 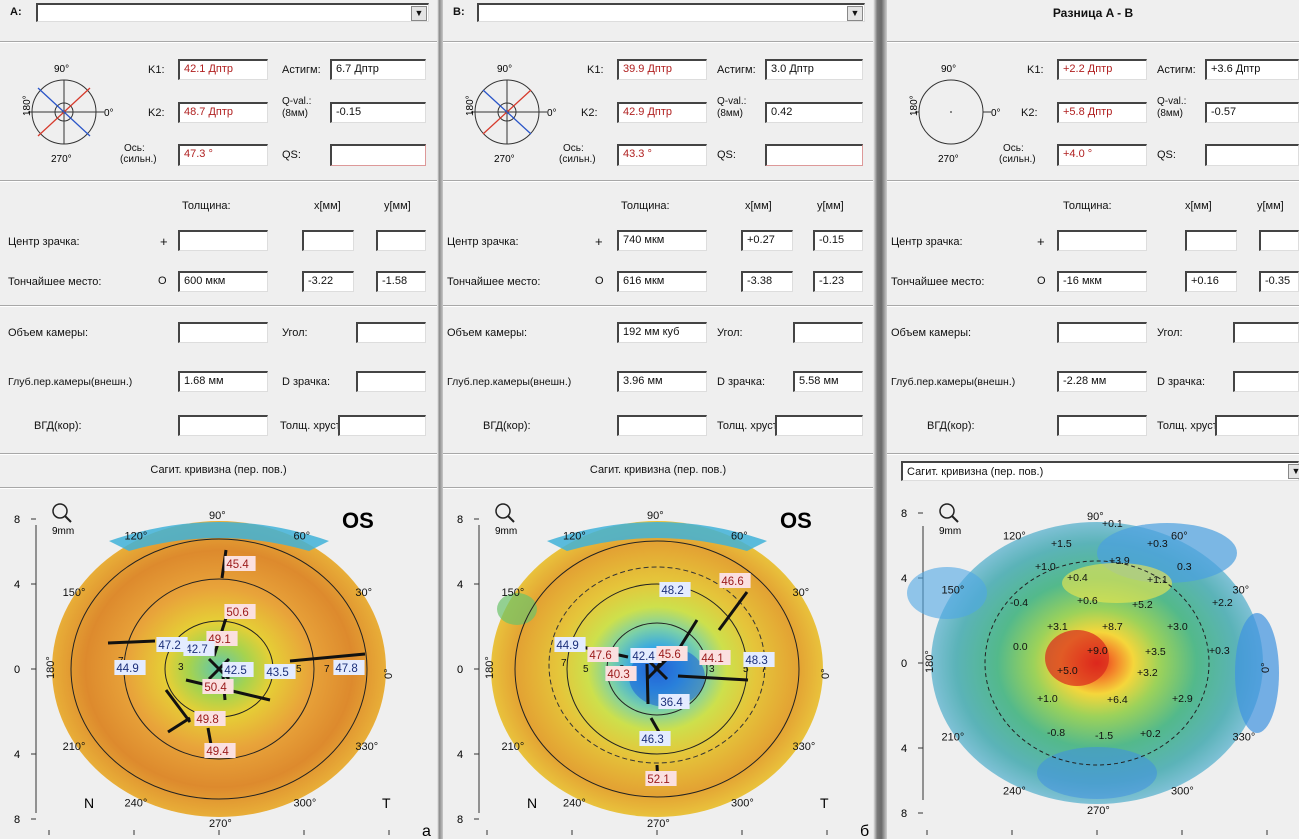 I want to click on pupil-center-x-field: +0.27, so click(x=767, y=240).